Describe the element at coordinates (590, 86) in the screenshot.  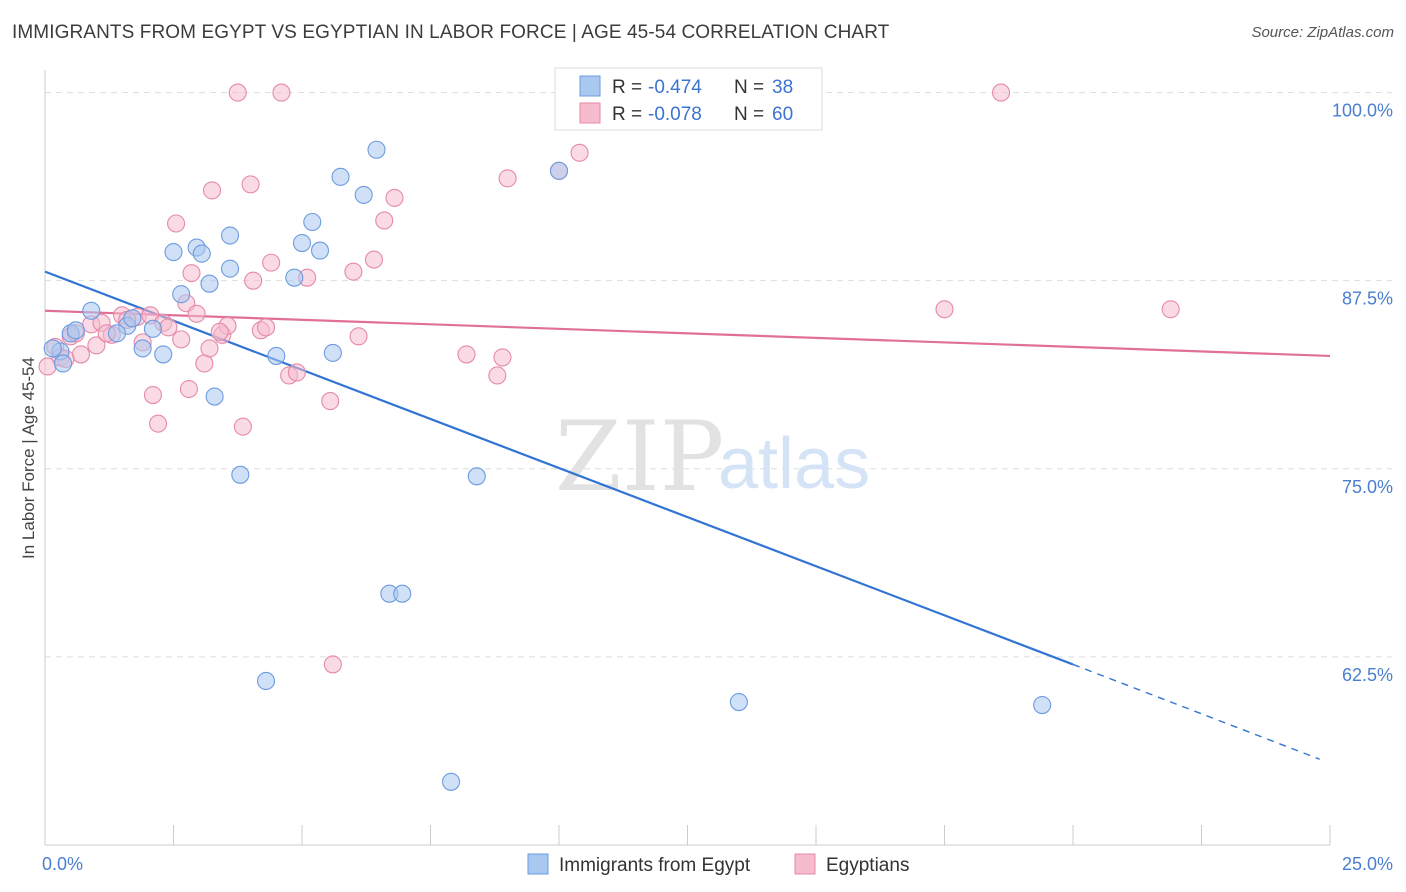
I see `legend-swatch-egypt` at that location.